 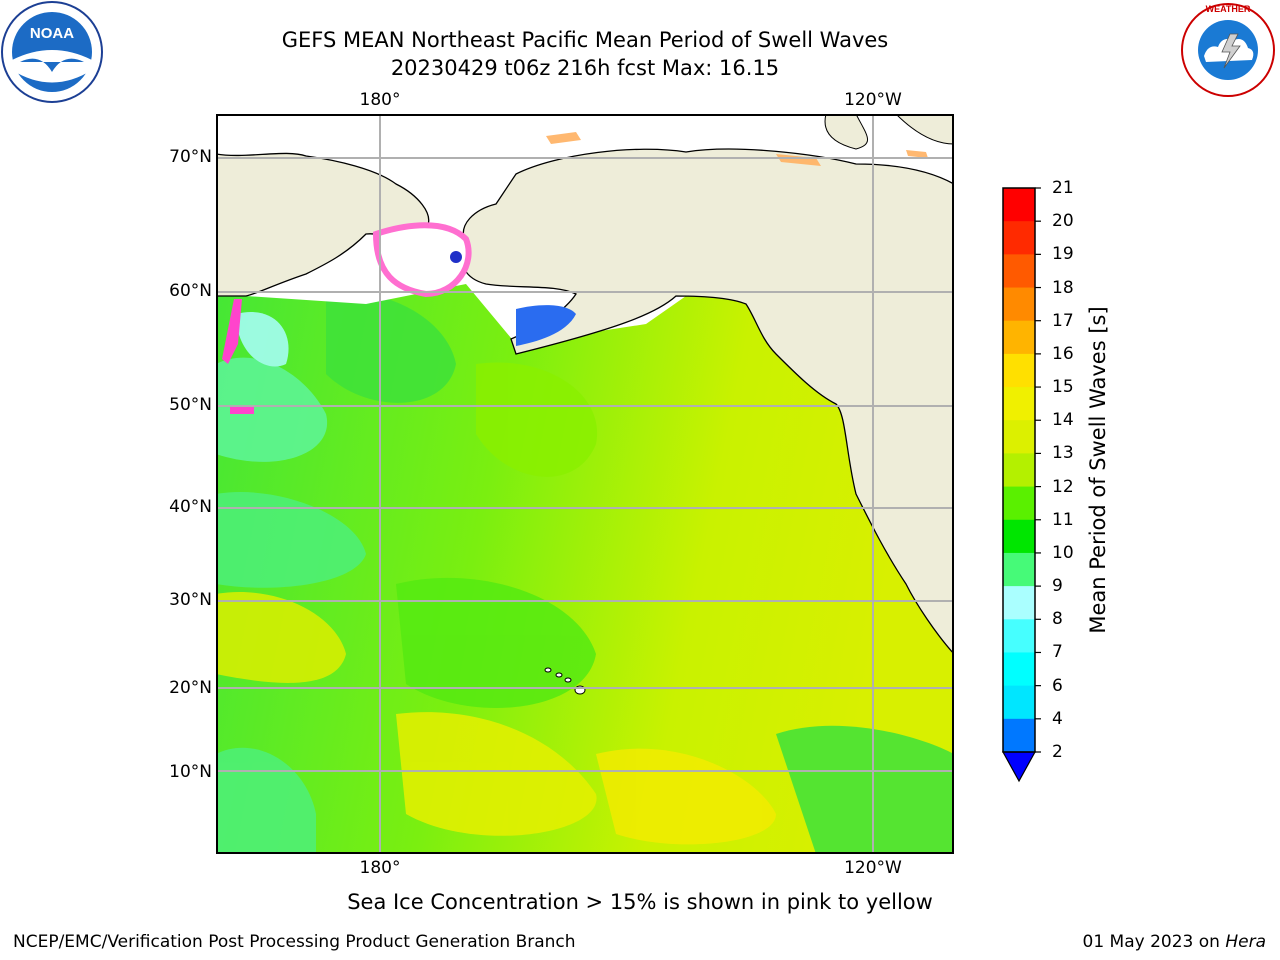 I want to click on lat-label-20n: 20°N, so click(x=190, y=688).